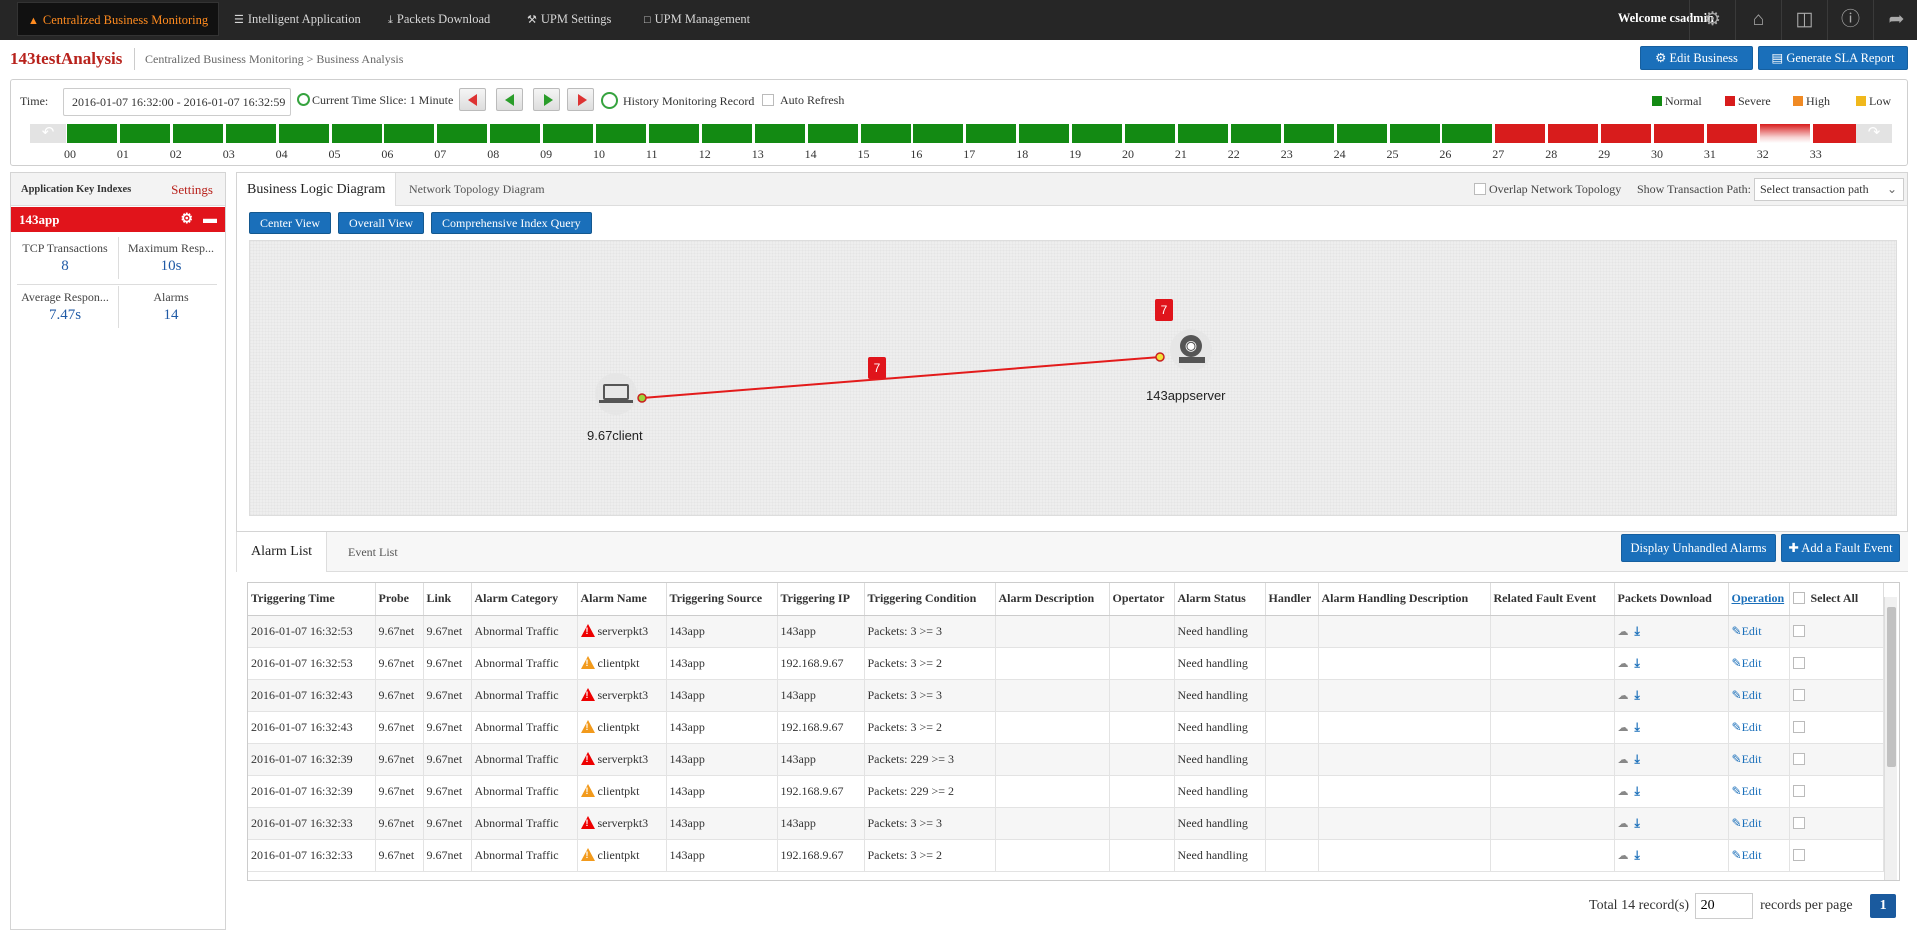 Image resolution: width=1917 pixels, height=930 pixels. Describe the element at coordinates (48, 133) in the screenshot. I see `timeline-scroll-left-icon: ↶` at that location.